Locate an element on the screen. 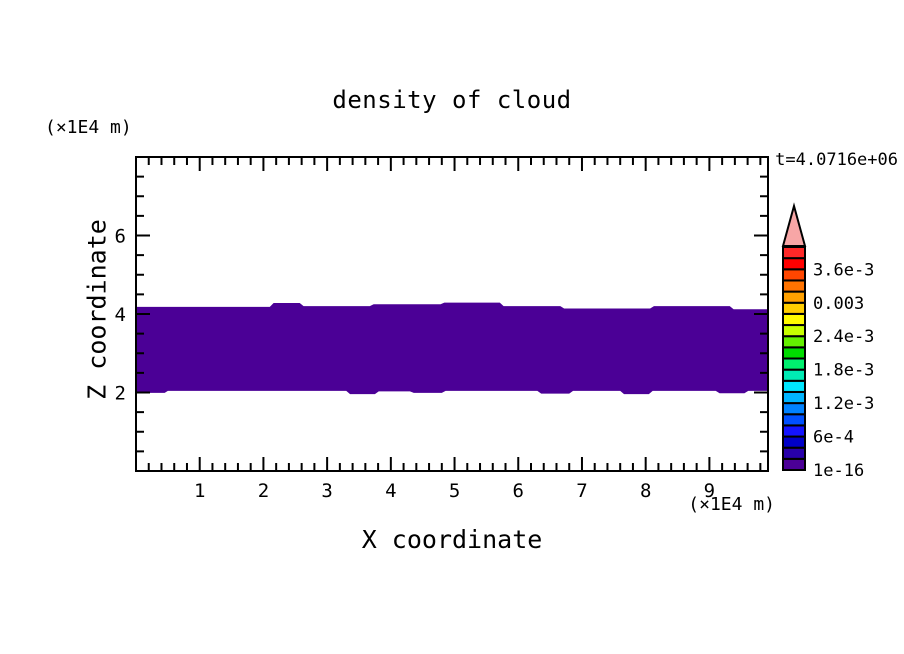 The height and width of the screenshot is (654, 904). x-tick-label: 4 is located at coordinates (390, 491).